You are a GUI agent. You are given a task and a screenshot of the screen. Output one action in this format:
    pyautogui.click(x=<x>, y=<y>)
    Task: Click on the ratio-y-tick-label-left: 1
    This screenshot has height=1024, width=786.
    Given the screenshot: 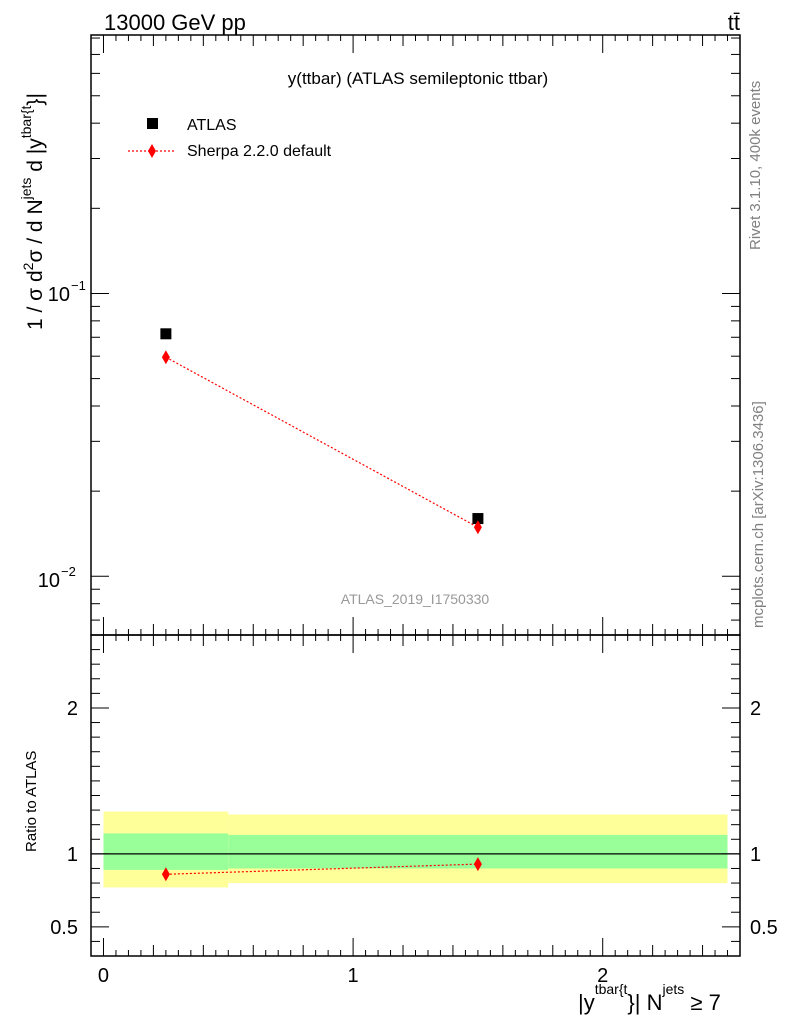 What is the action you would take?
    pyautogui.click(x=72, y=855)
    